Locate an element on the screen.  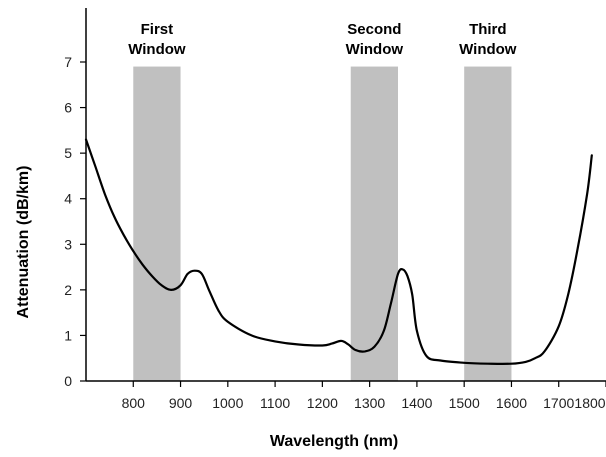
window-label-1-line2: Window is located at coordinates (157, 49).